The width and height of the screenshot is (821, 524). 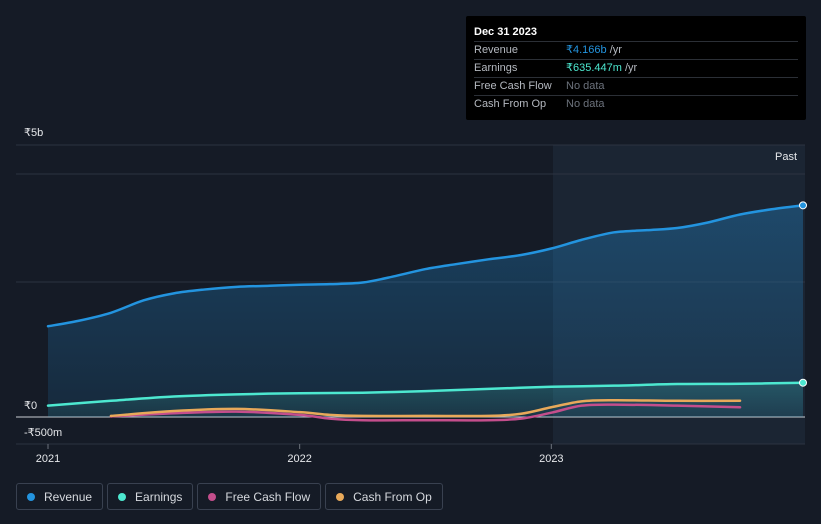 What do you see at coordinates (425, 408) in the screenshot?
I see `cash-from-op-line` at bounding box center [425, 408].